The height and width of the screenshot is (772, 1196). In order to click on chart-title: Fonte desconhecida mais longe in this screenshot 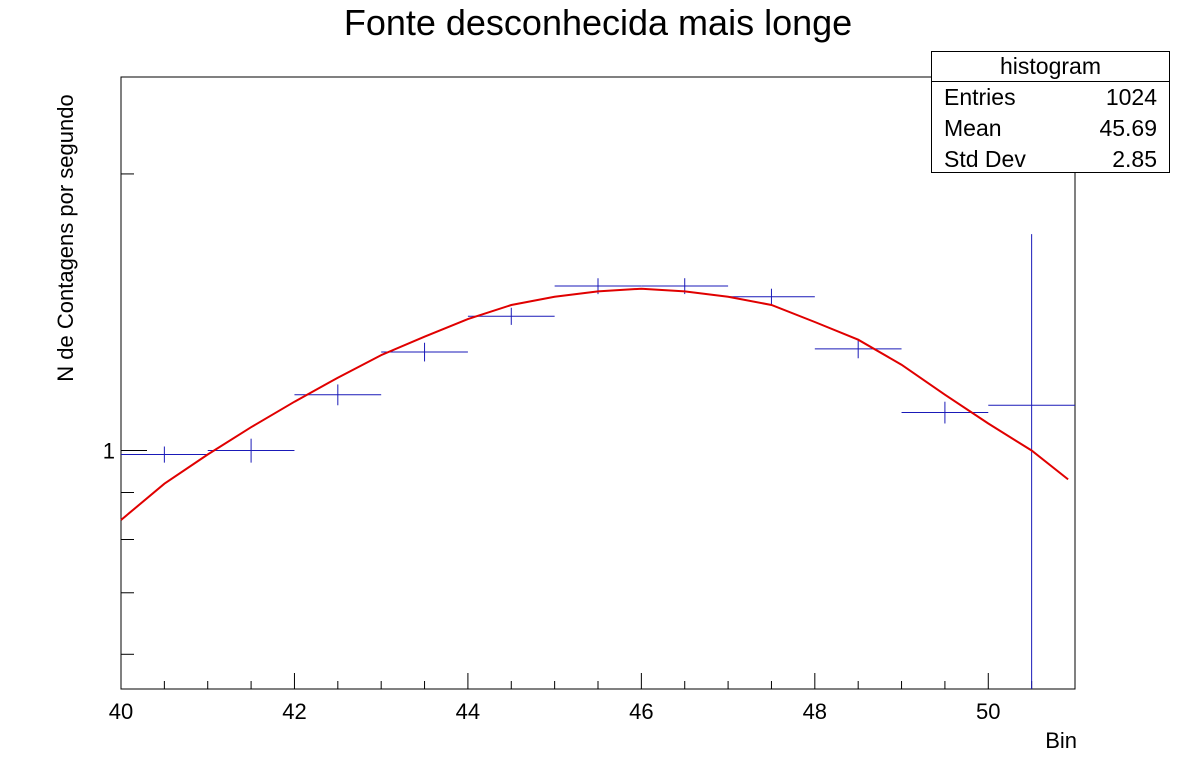, I will do `click(598, 22)`.